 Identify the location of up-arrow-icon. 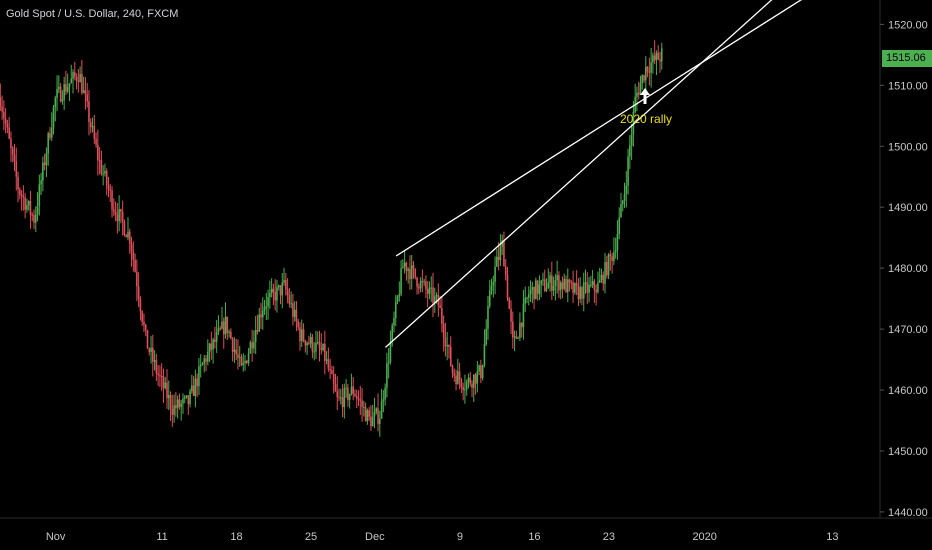
(645, 96).